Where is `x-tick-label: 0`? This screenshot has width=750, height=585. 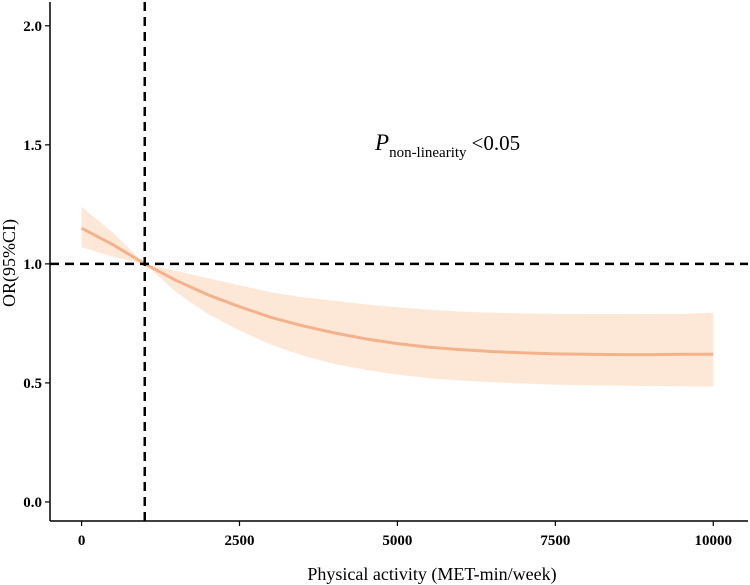 x-tick-label: 0 is located at coordinates (82, 541).